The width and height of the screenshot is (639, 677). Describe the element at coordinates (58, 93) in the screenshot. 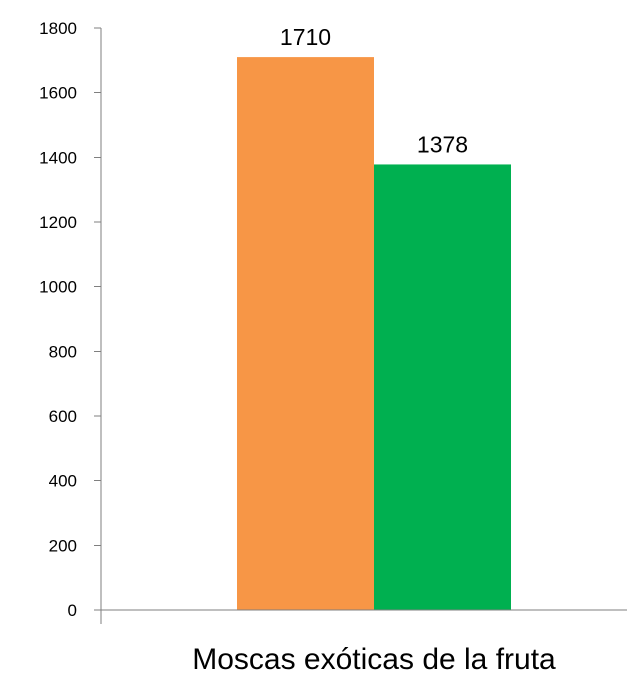

I see `y-tick-label: 1600` at that location.